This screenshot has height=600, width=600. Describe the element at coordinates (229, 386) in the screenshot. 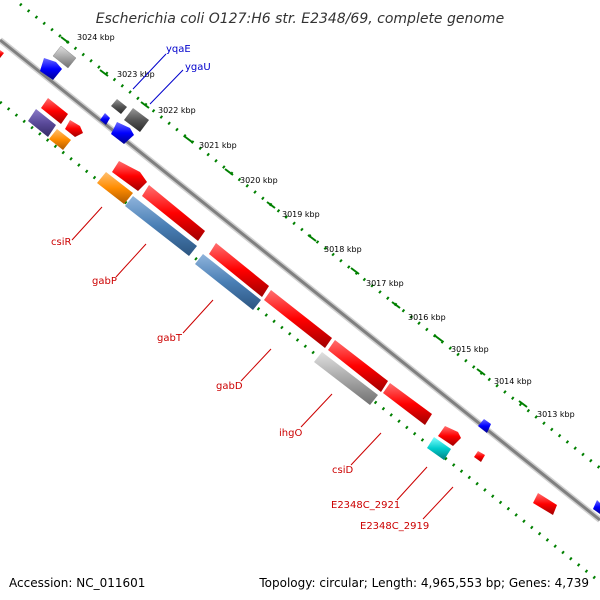

I see `gene-label-gabD: gabD` at that location.